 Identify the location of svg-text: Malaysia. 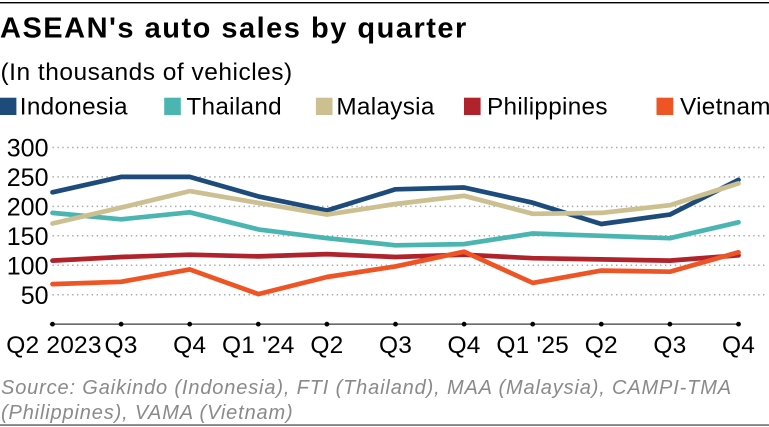
(385, 107).